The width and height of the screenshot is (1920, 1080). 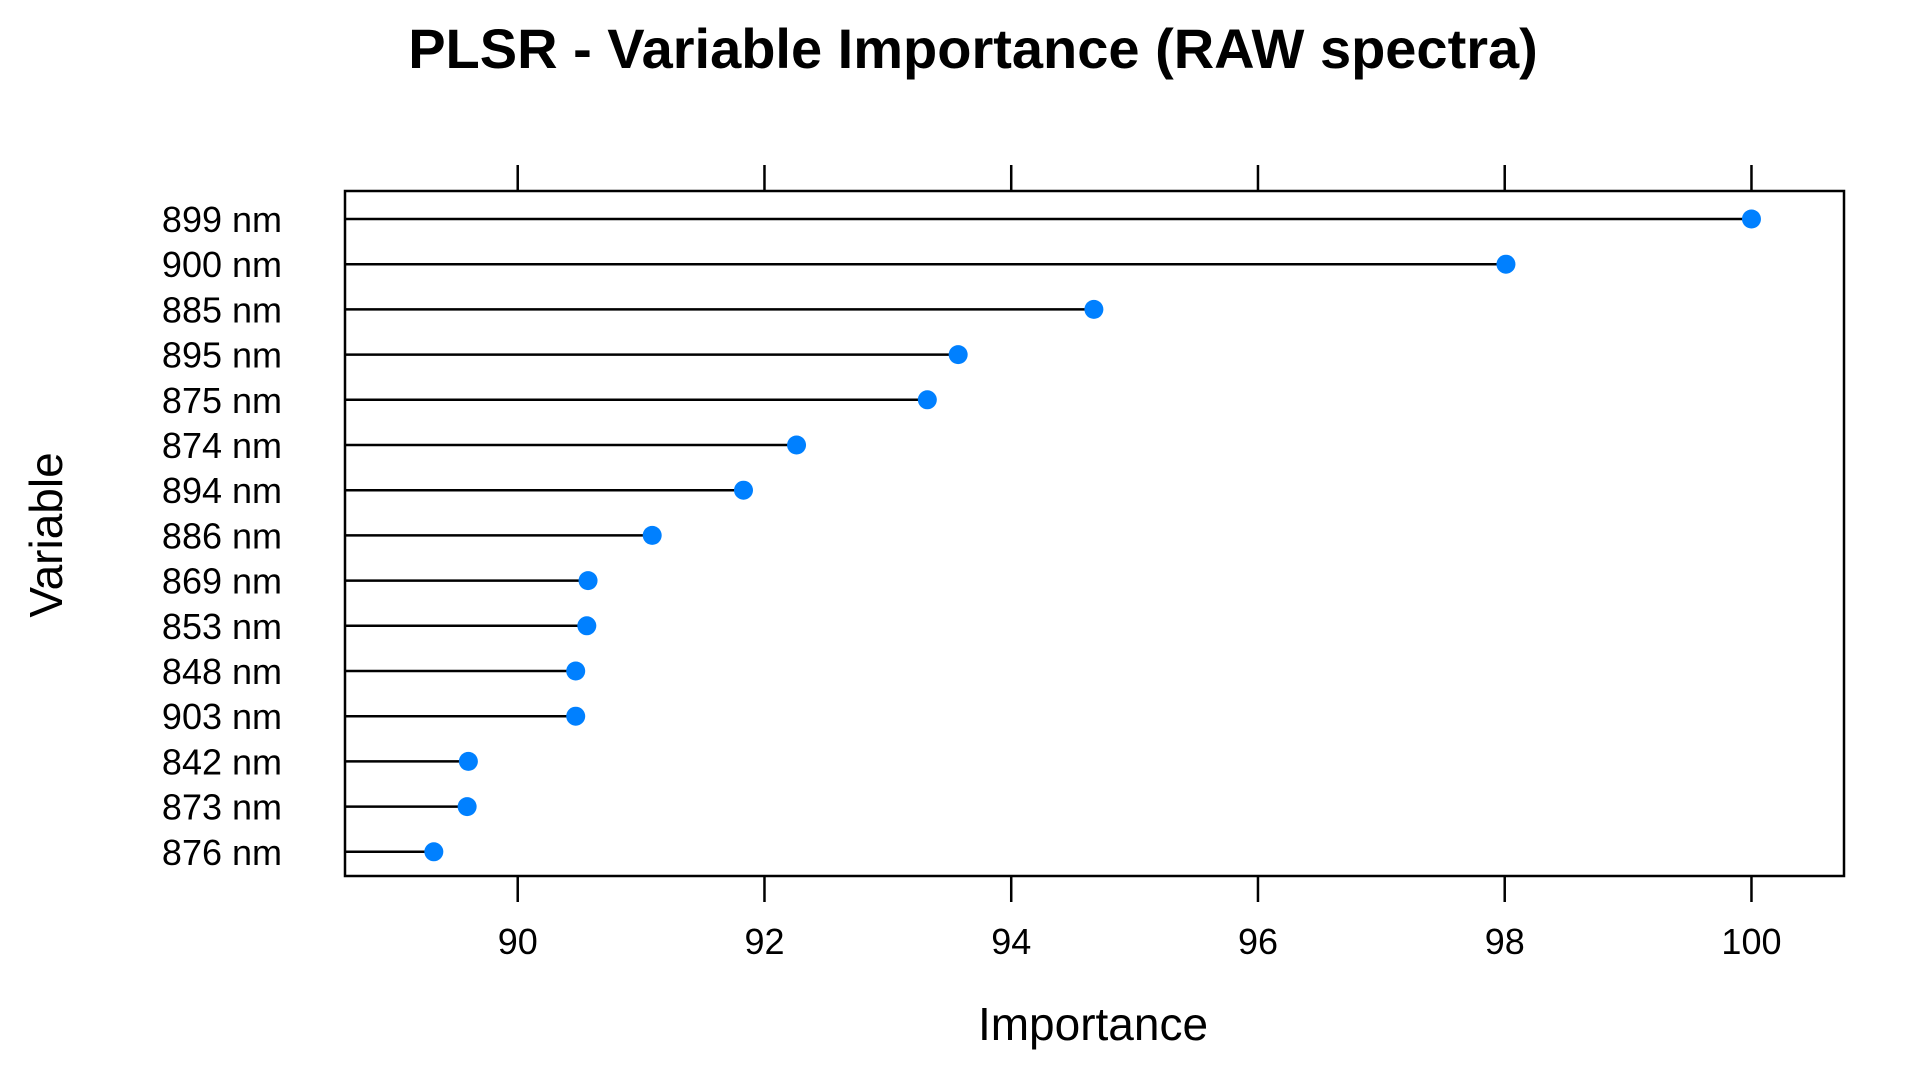 I want to click on x-tick-label: 94, so click(x=1011, y=941).